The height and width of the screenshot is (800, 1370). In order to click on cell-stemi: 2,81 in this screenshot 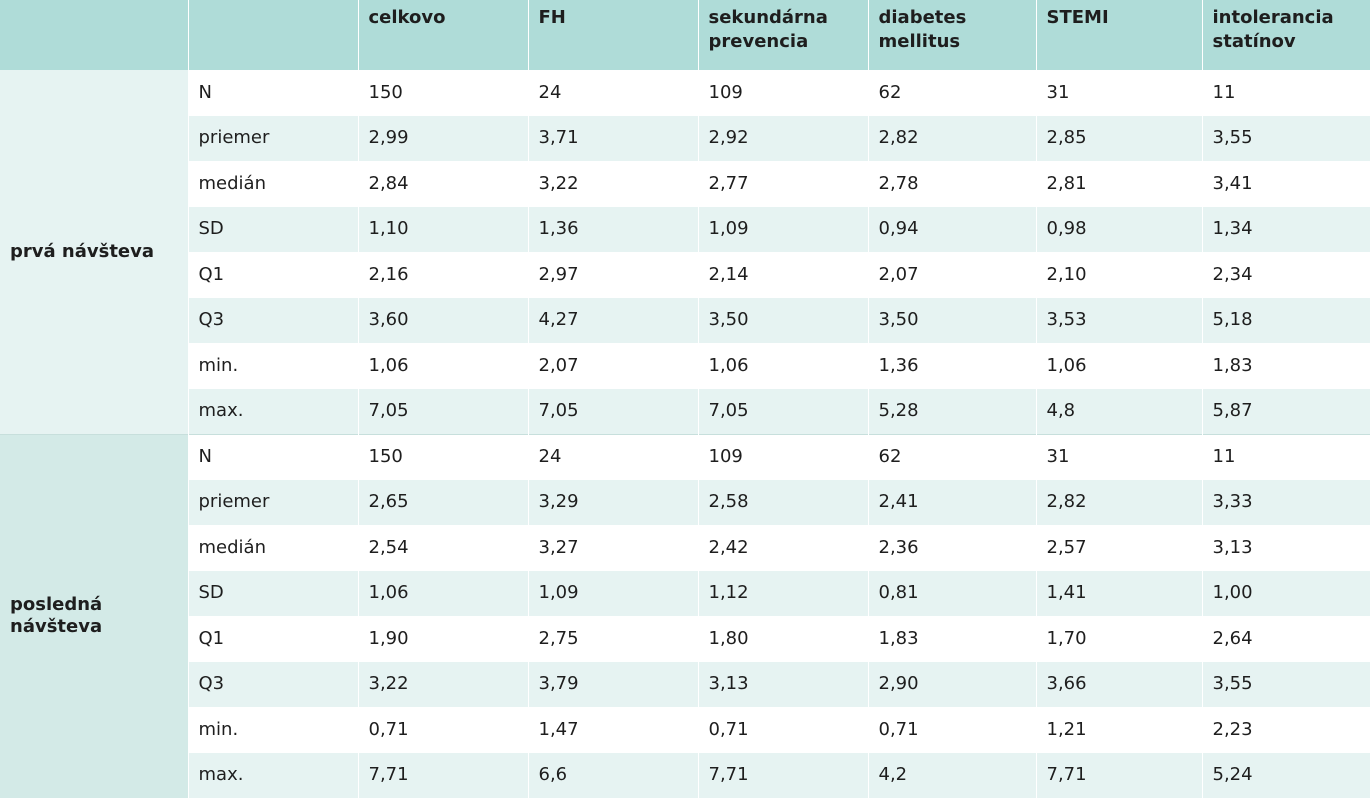, I will do `click(1118, 184)`.